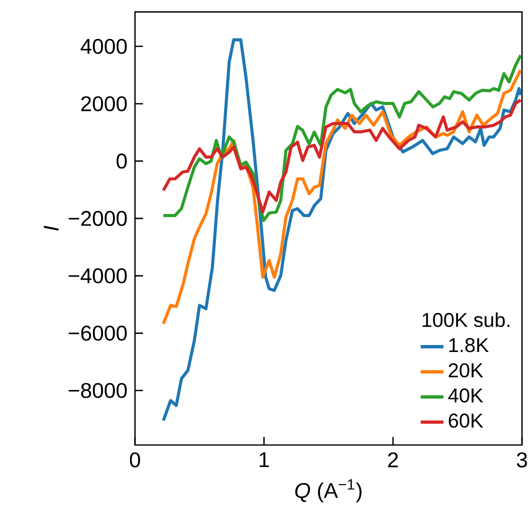 The image size is (532, 523). Describe the element at coordinates (104, 104) in the screenshot. I see `y-tick-label: 2000` at that location.